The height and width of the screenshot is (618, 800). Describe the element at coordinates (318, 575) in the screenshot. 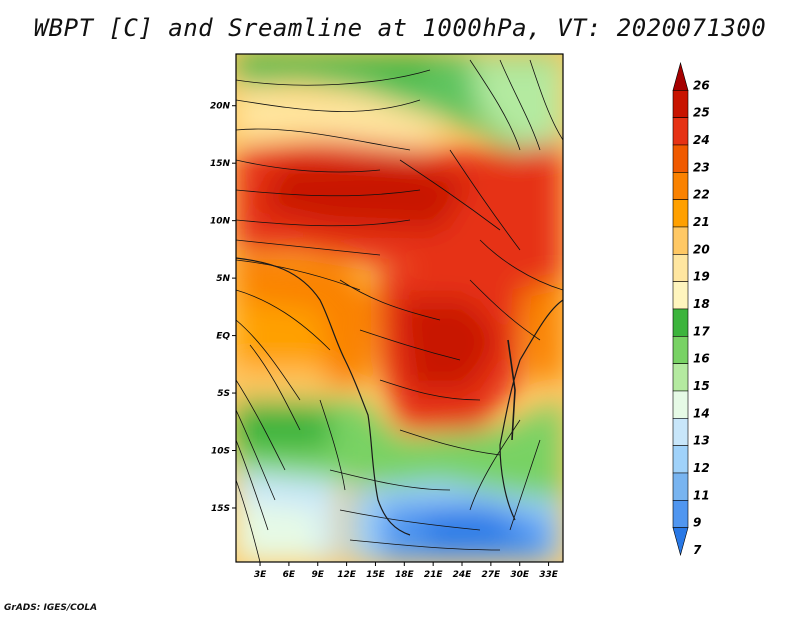

I see `lon-tick-label: 9E` at that location.